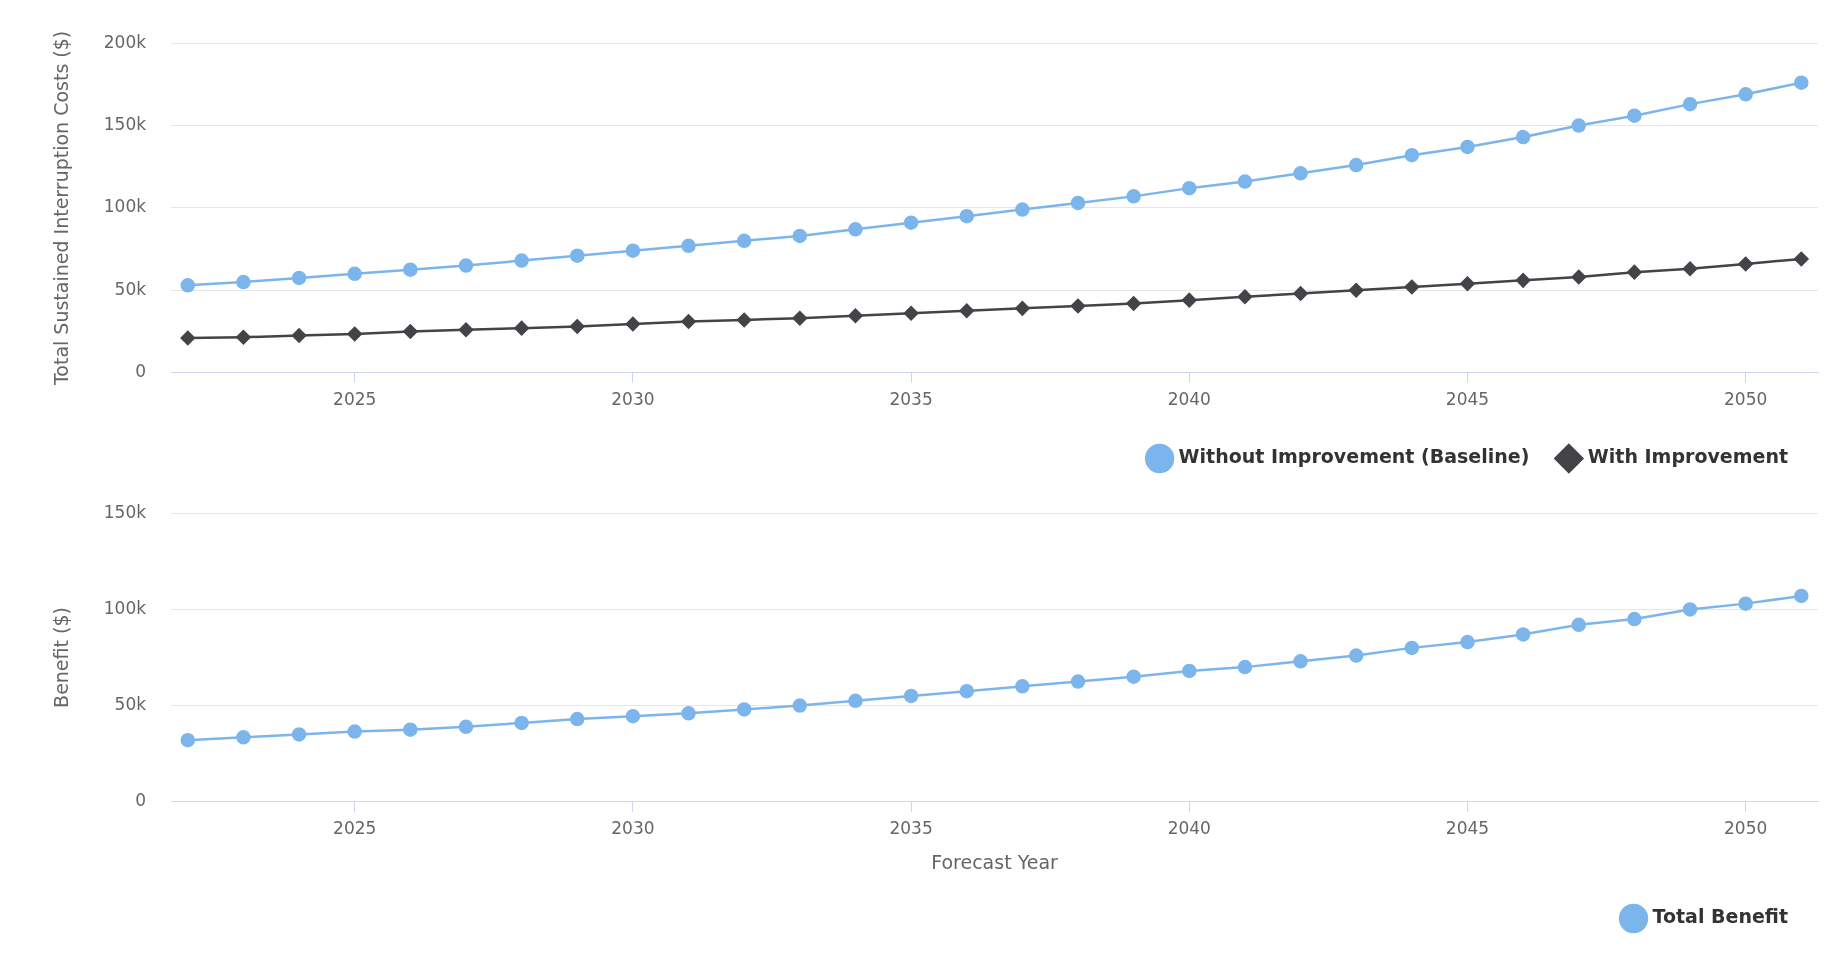 Image resolution: width=1842 pixels, height=955 pixels. I want to click on y-axis-title: Benefit ($), so click(61, 657).